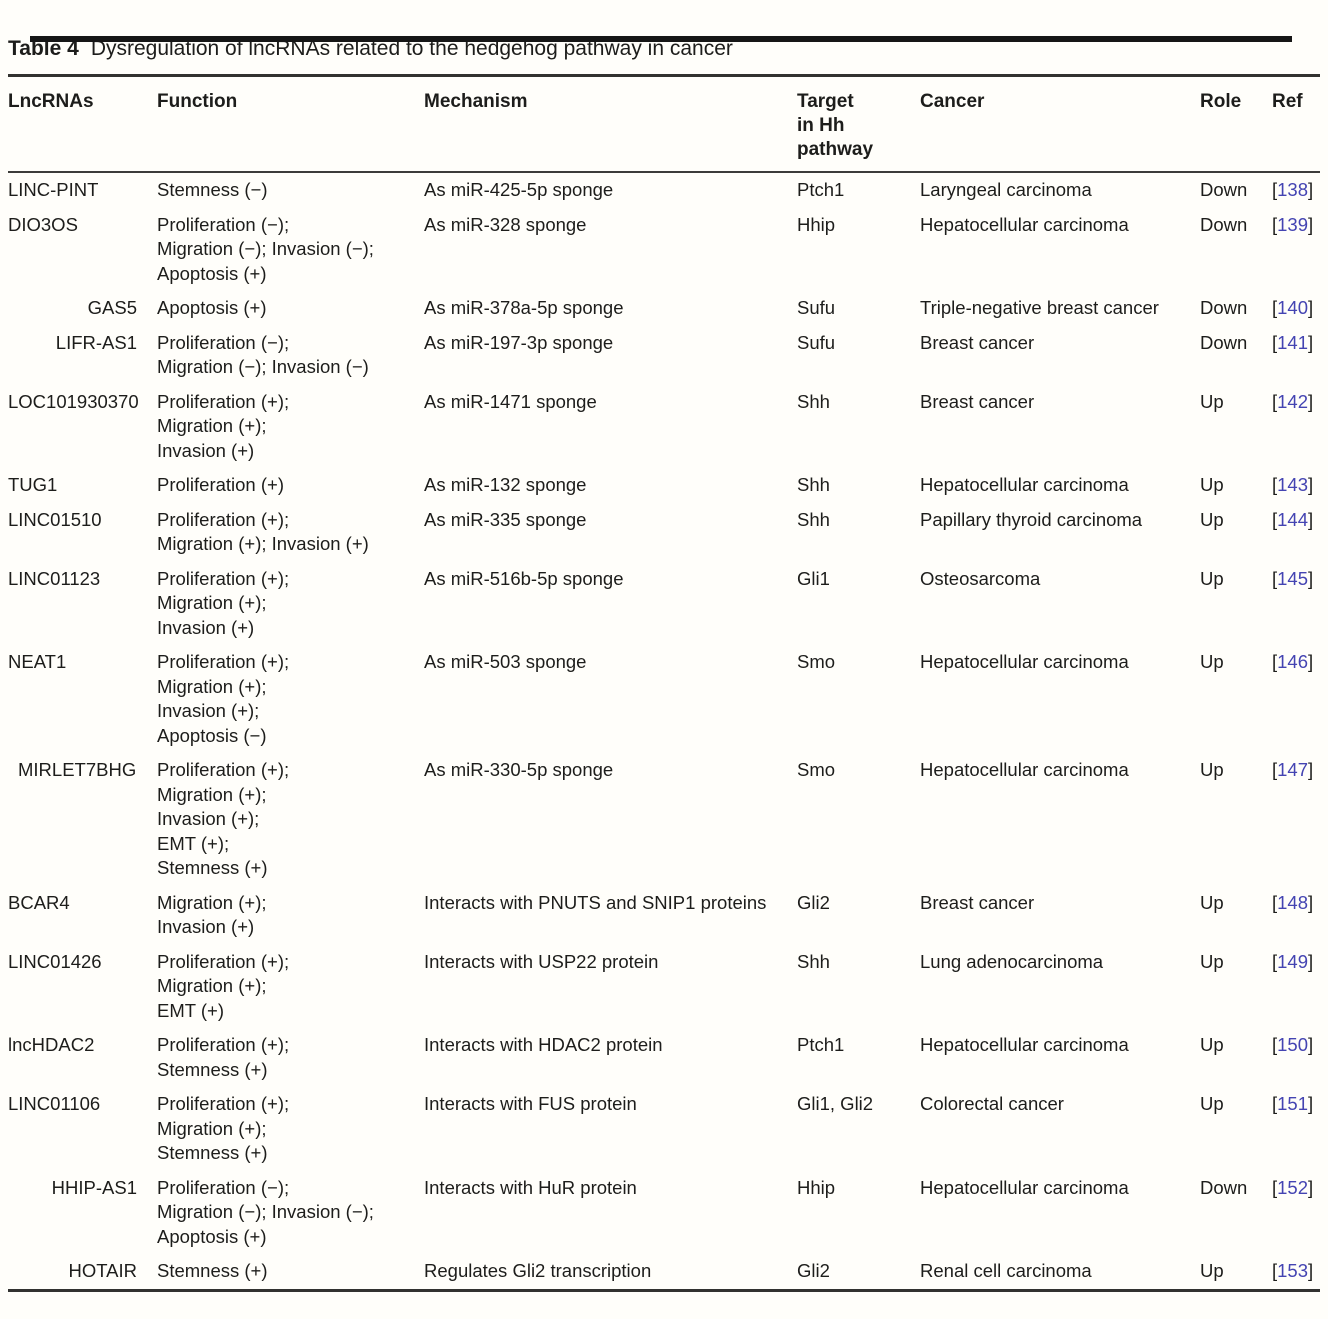 The image size is (1328, 1319). What do you see at coordinates (505, 661) in the screenshot?
I see `mechanism-cell: As miR-503 sponge` at bounding box center [505, 661].